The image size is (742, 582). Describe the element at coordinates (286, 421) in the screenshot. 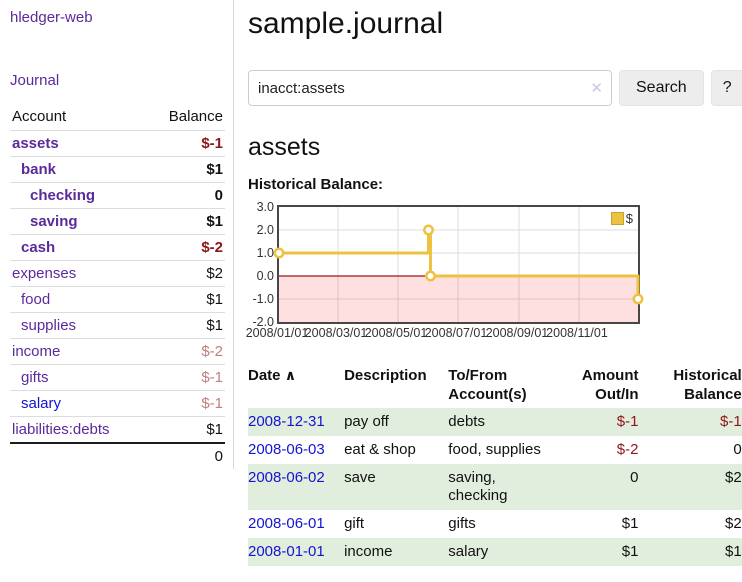

I see `transaction-date-link: 2008-12-31` at that location.